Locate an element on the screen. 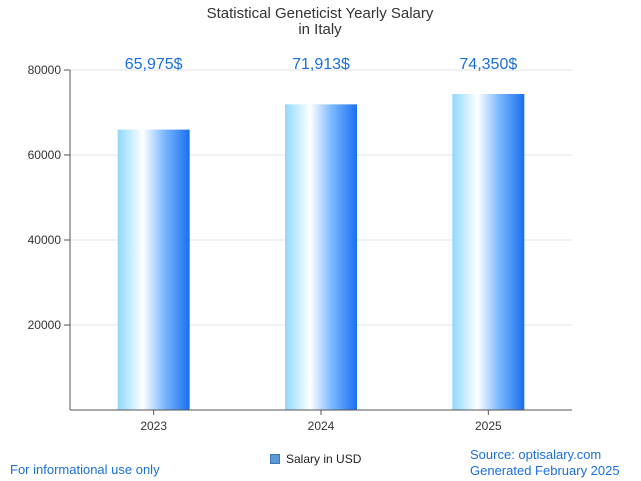 This screenshot has height=481, width=641. x-tick-label: 2023 is located at coordinates (153, 426).